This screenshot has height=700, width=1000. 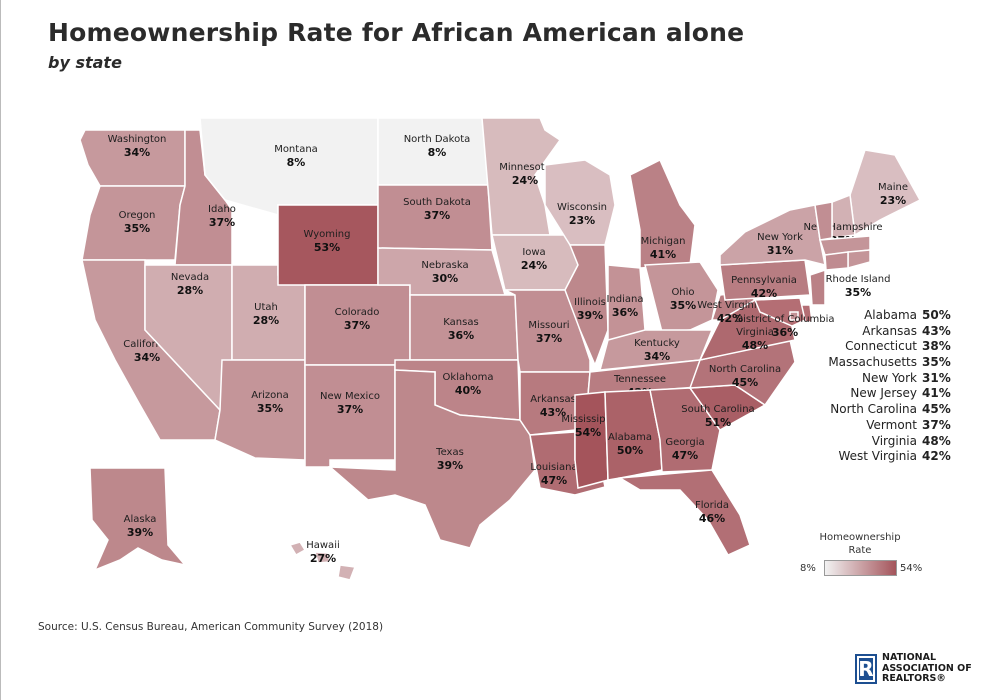 What do you see at coordinates (817, 287) in the screenshot?
I see `state-new-jersey` at bounding box center [817, 287].